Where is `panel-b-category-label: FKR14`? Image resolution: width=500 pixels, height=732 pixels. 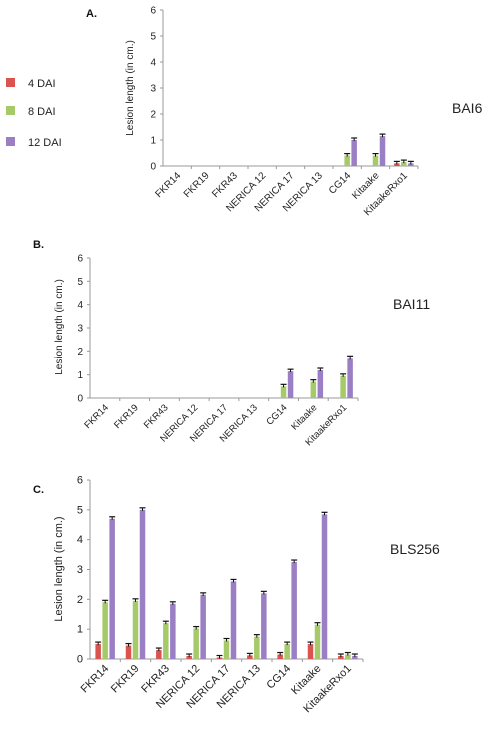 panel-b-category-label: FKR14 is located at coordinates (96, 416).